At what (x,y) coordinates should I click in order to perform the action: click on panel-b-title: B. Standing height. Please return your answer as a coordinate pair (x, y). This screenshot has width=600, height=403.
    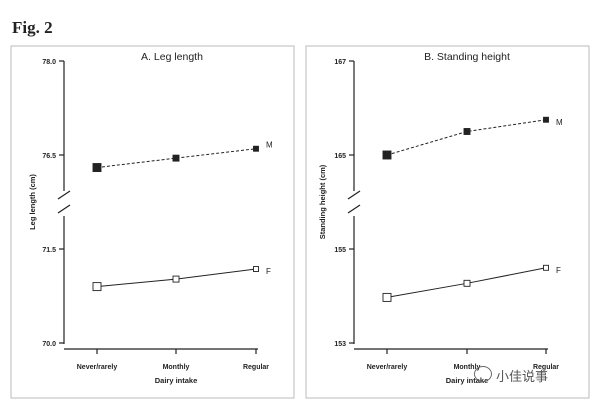
    Looking at the image, I should click on (467, 57).